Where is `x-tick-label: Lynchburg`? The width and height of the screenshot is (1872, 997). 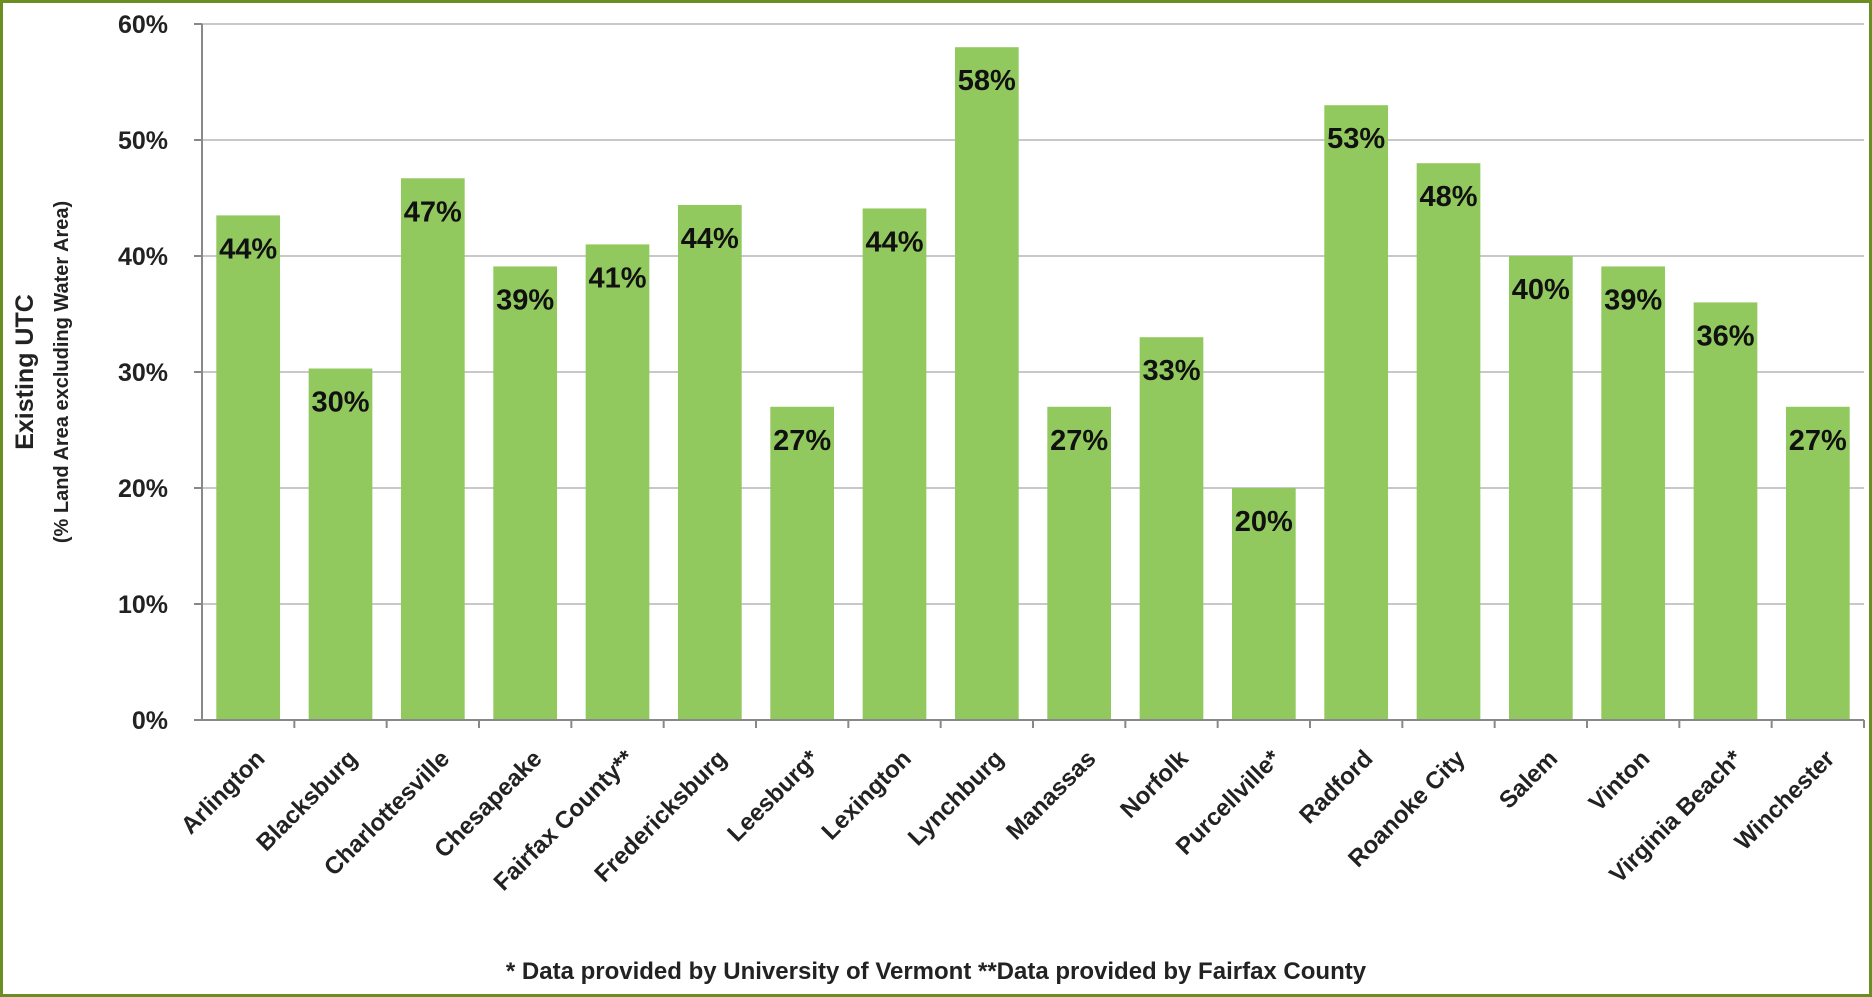
x-tick-label: Lynchburg is located at coordinates (956, 798).